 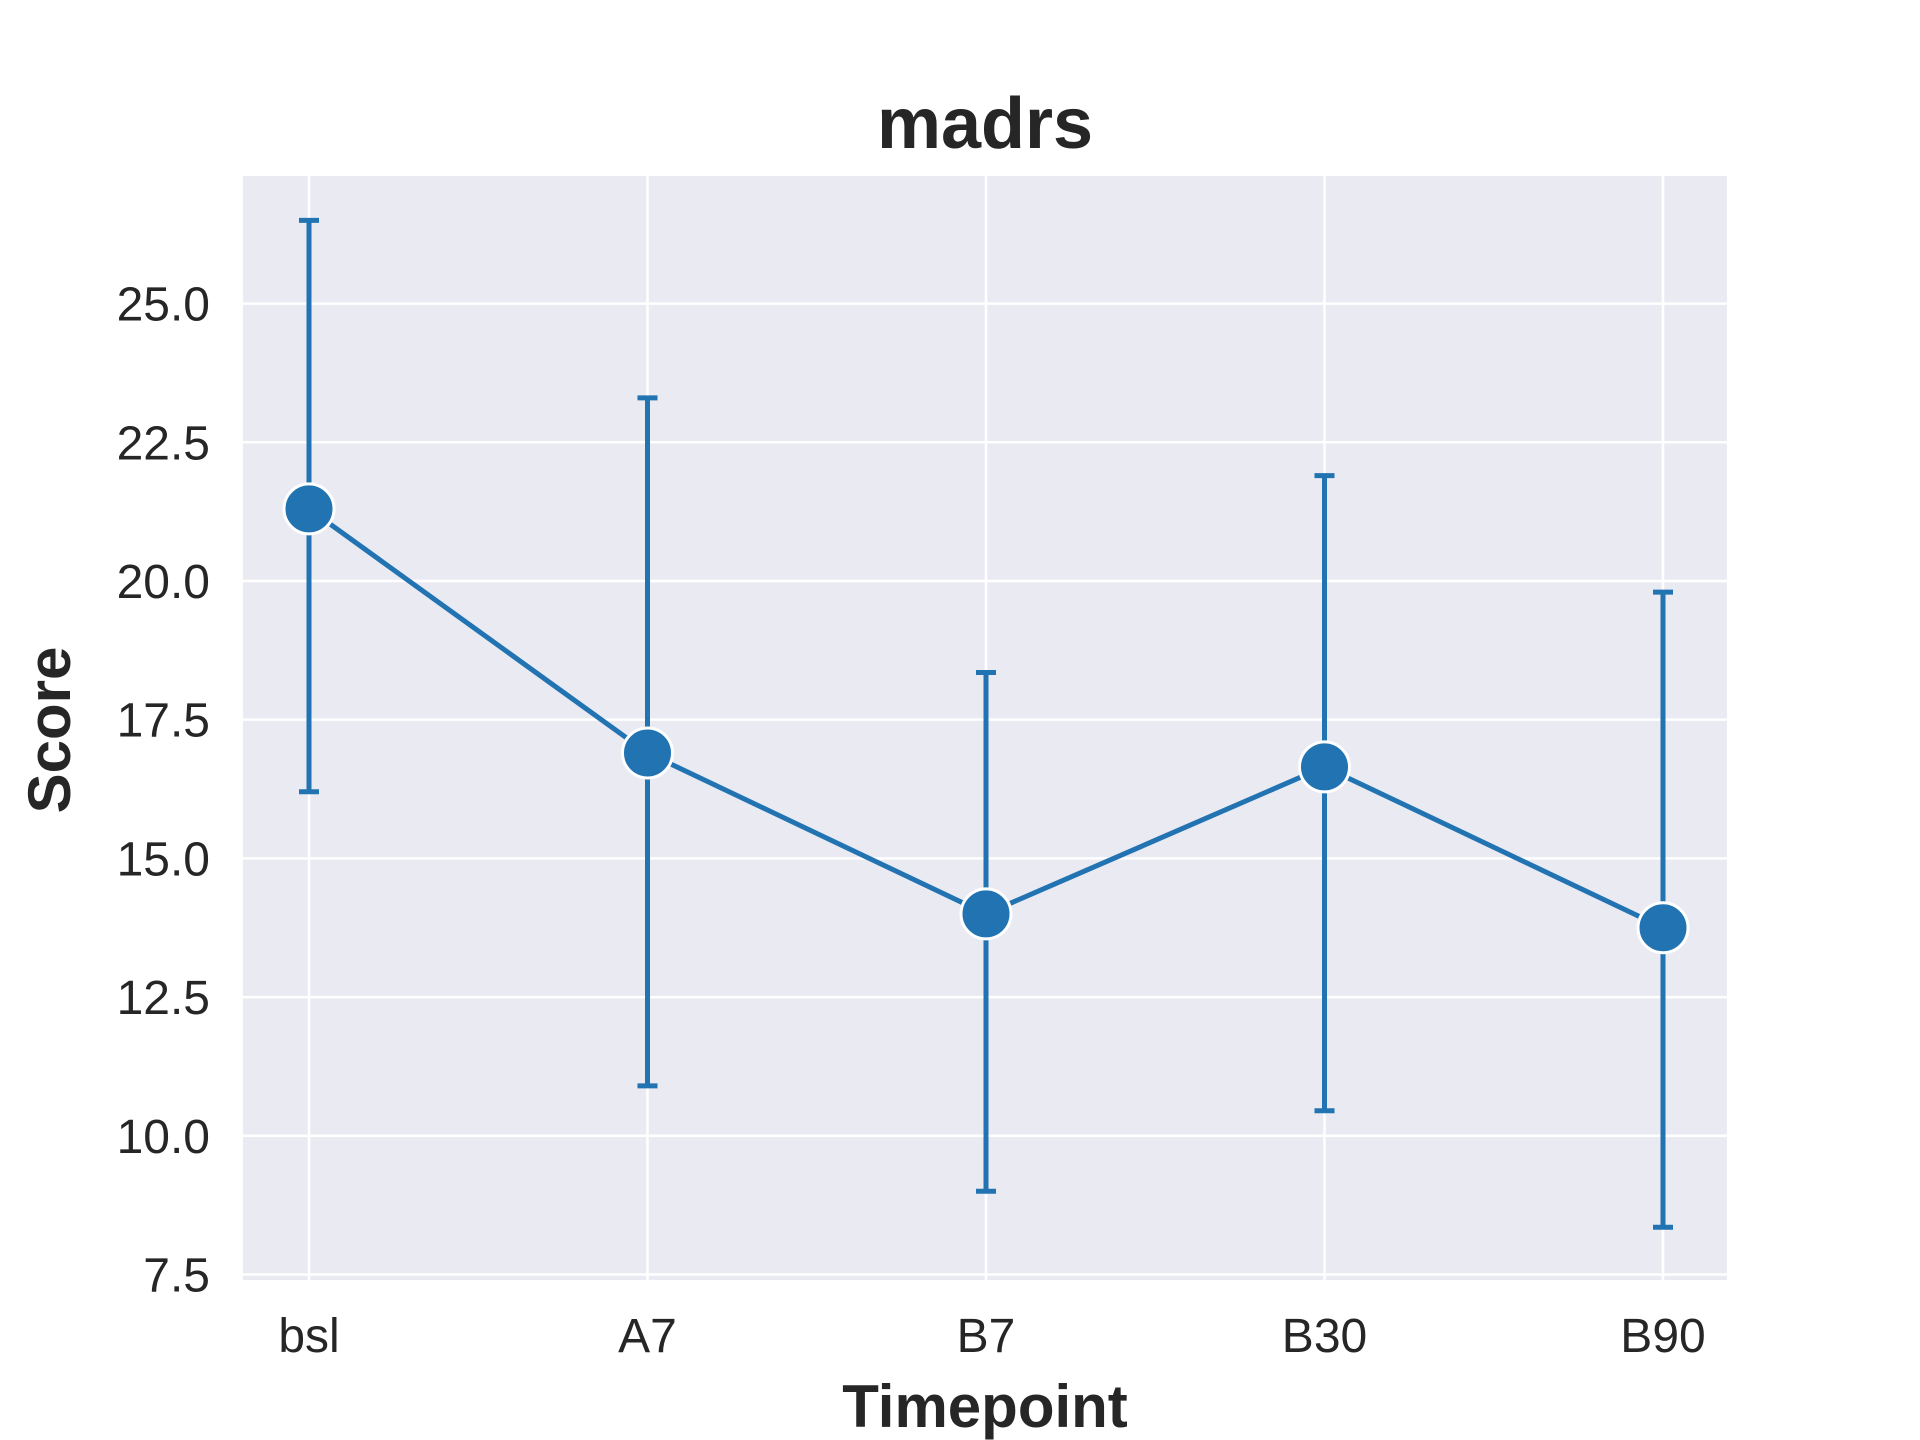 What do you see at coordinates (985, 1406) in the screenshot?
I see `x-axis-label: Timepoint` at bounding box center [985, 1406].